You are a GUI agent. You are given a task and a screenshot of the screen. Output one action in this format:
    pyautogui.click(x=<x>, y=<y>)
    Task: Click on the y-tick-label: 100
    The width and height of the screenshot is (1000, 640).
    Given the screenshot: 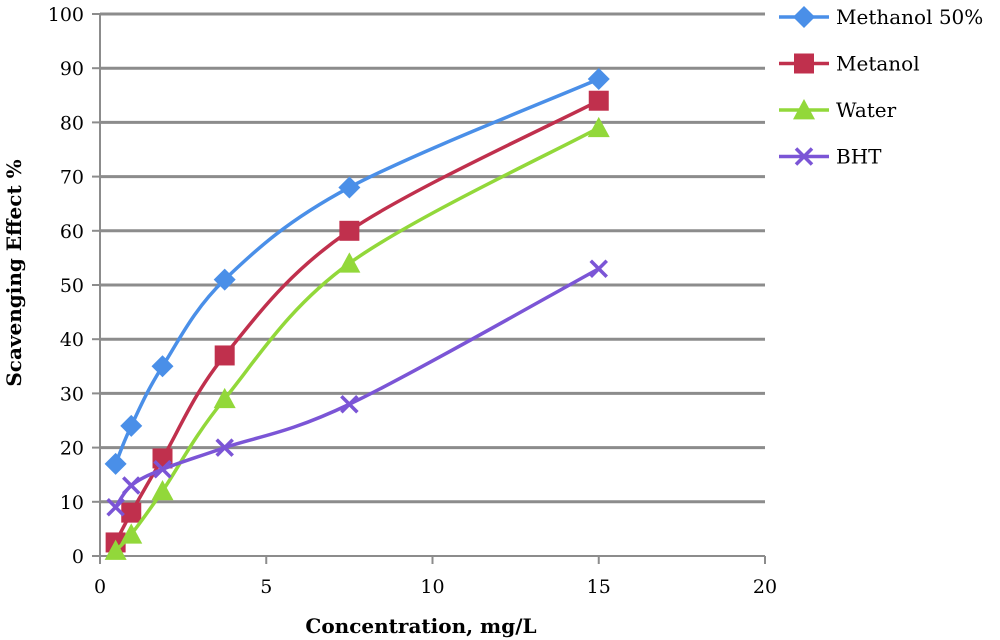 What is the action you would take?
    pyautogui.click(x=66, y=15)
    